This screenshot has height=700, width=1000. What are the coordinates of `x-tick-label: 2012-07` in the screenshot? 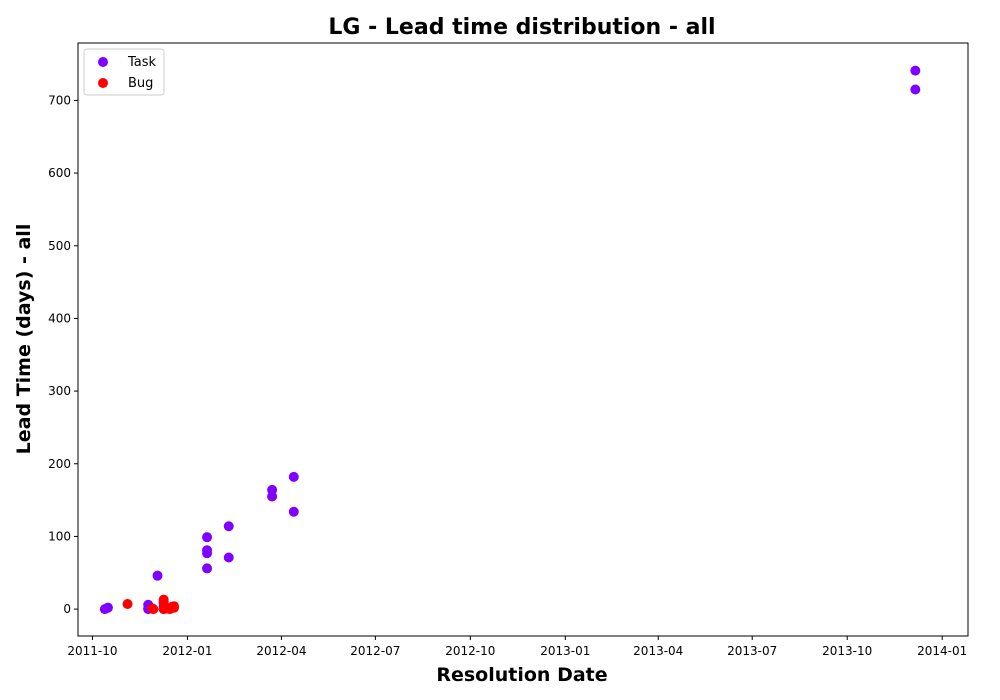 It's located at (375, 651).